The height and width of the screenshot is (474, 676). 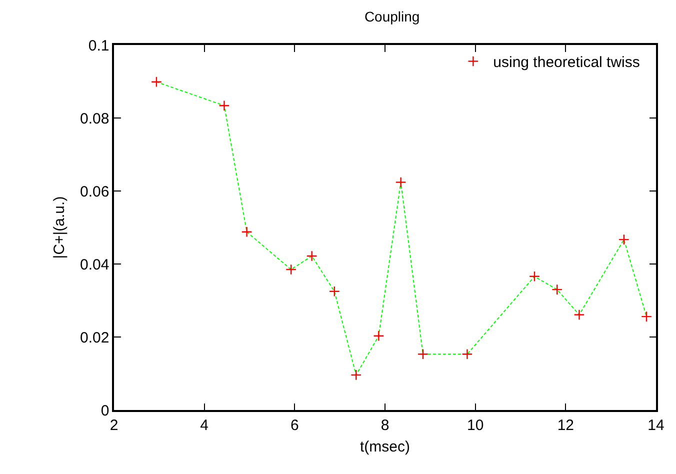 What do you see at coordinates (95, 265) in the screenshot?
I see `y-tick-label: 0.04` at bounding box center [95, 265].